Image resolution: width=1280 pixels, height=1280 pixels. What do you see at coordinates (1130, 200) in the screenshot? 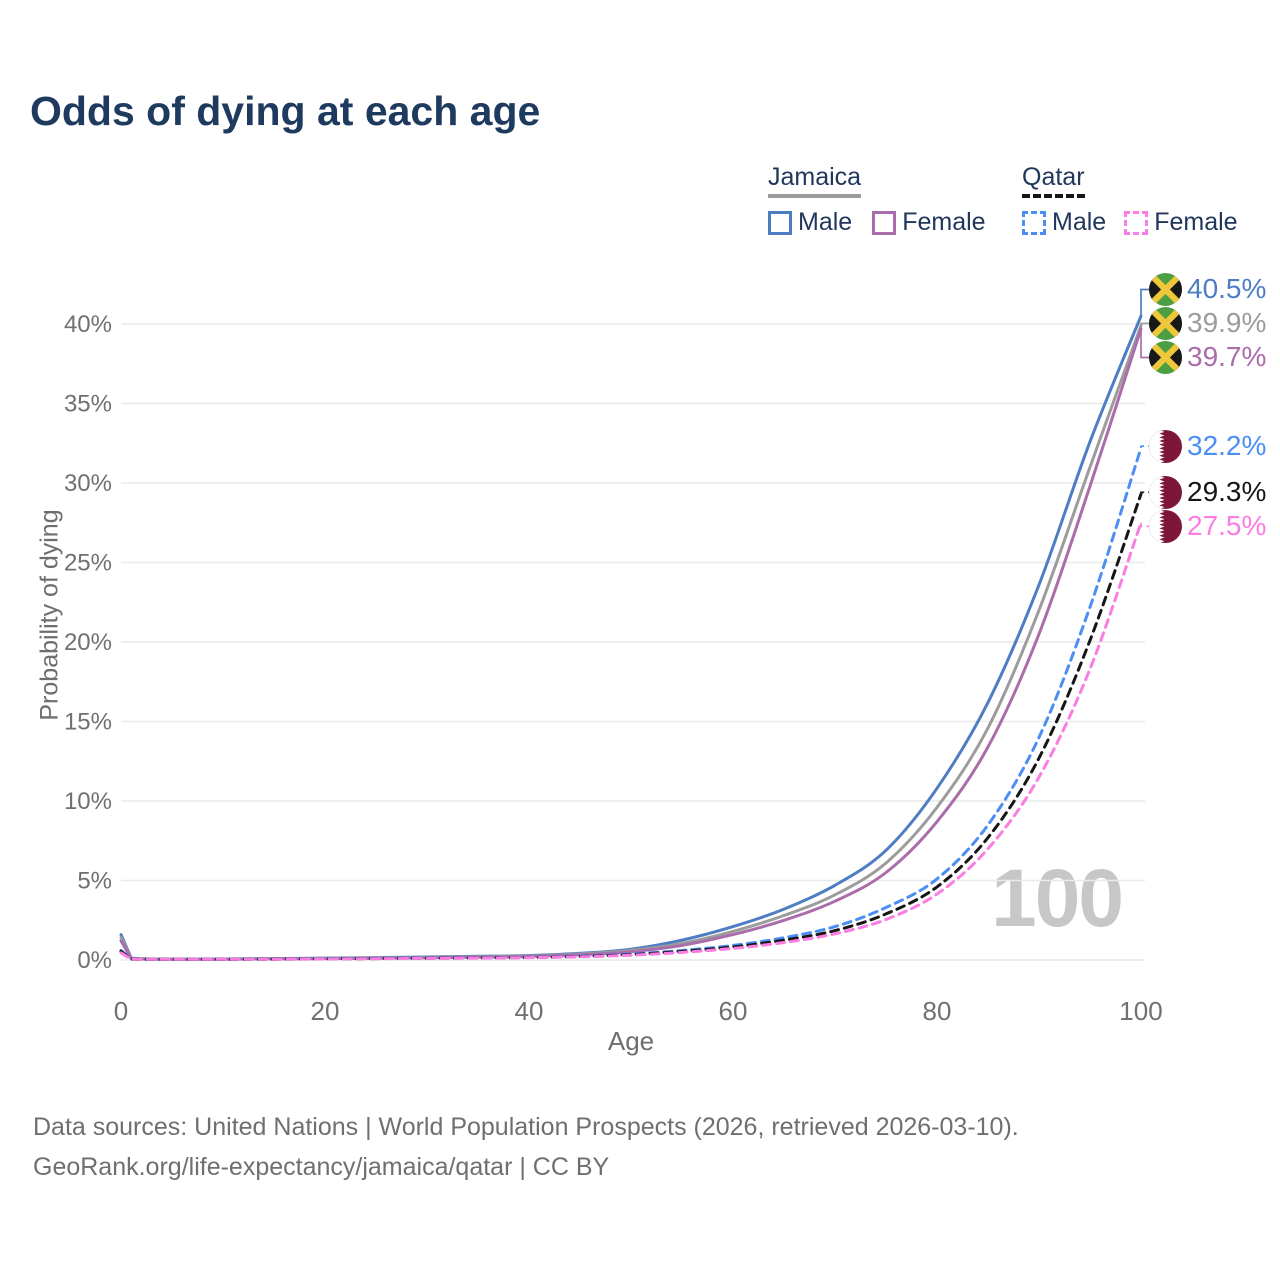
I see `legend-group-qatar: Qatar Male Female` at bounding box center [1130, 200].